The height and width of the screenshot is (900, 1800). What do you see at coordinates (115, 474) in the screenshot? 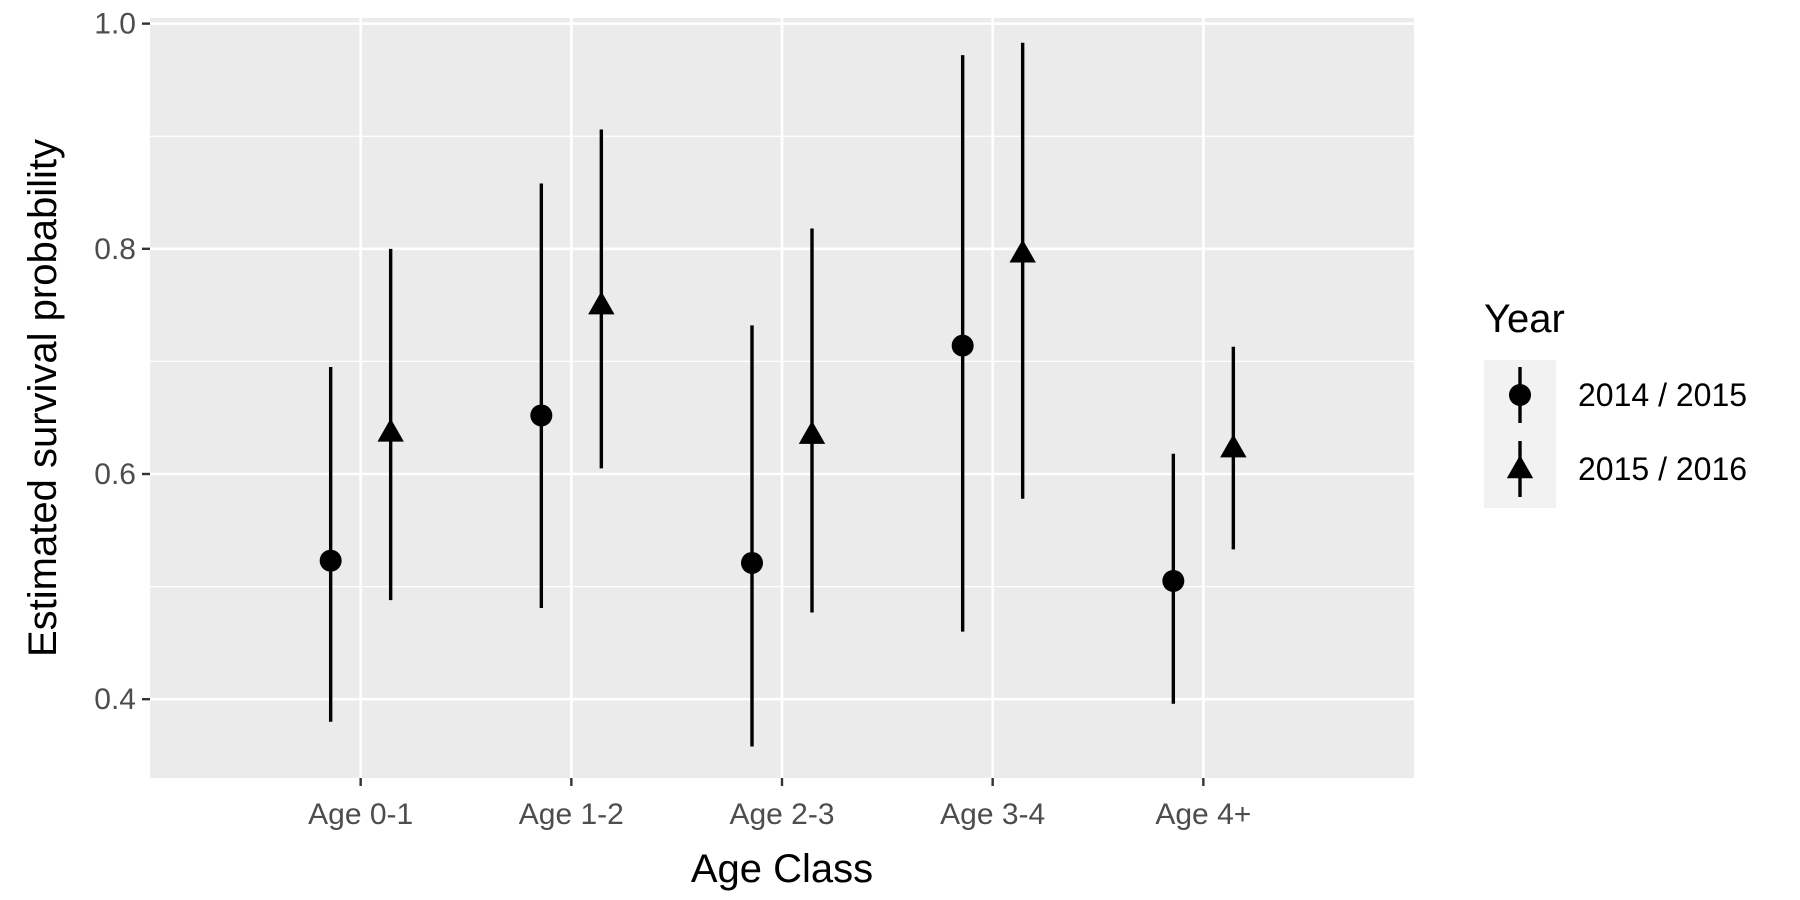
I see `y-tick-label: 0.6` at bounding box center [115, 474].